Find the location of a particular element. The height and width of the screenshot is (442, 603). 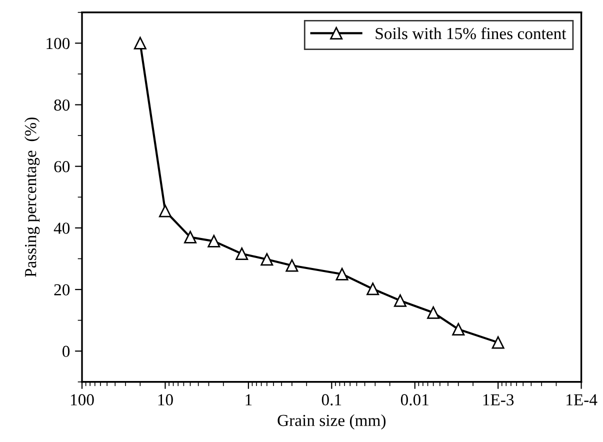

y-tick-label: 40 is located at coordinates (62, 228).